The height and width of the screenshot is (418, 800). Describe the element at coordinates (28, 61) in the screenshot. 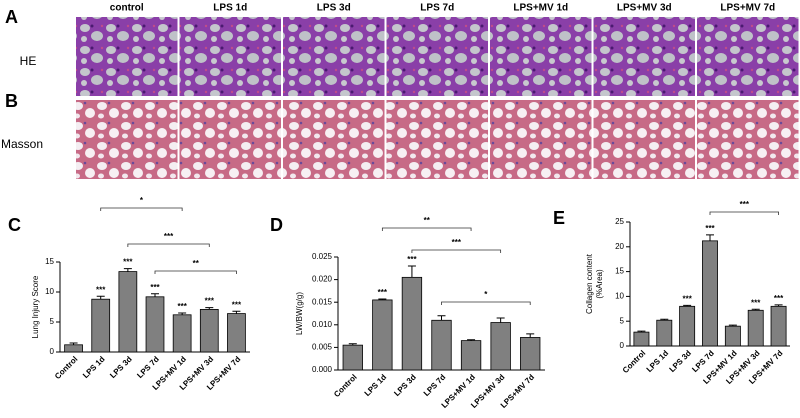

I see `row-label: HE` at that location.